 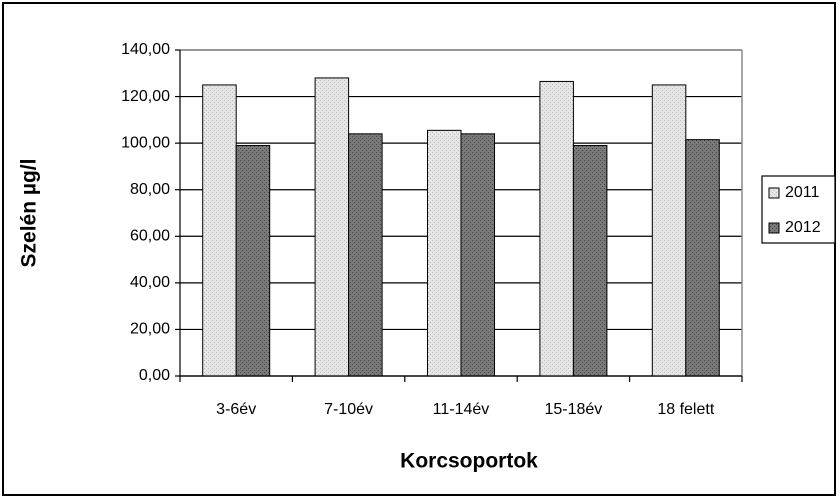 I want to click on legend-label: 2012, so click(x=803, y=227).